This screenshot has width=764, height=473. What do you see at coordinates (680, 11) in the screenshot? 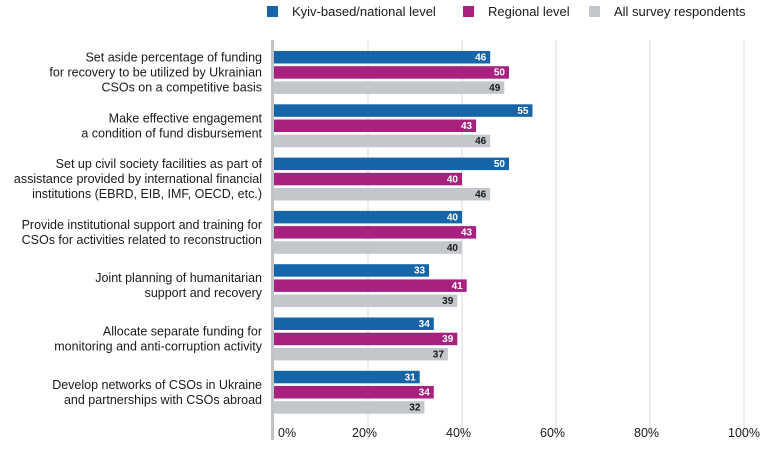
I see `legend-label: All survey respondents` at bounding box center [680, 11].